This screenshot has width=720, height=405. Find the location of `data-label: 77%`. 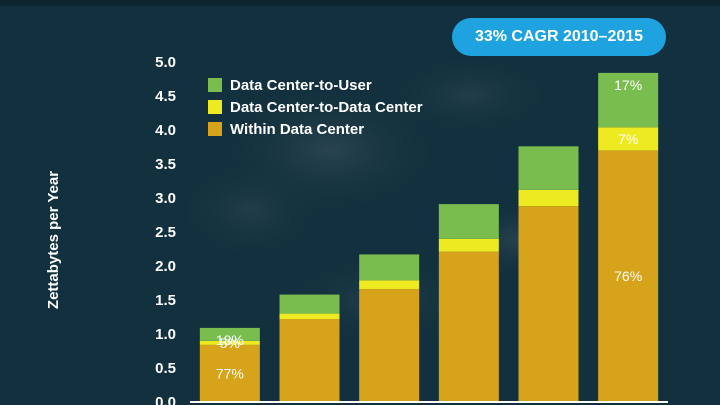

data-label: 77% is located at coordinates (230, 373).